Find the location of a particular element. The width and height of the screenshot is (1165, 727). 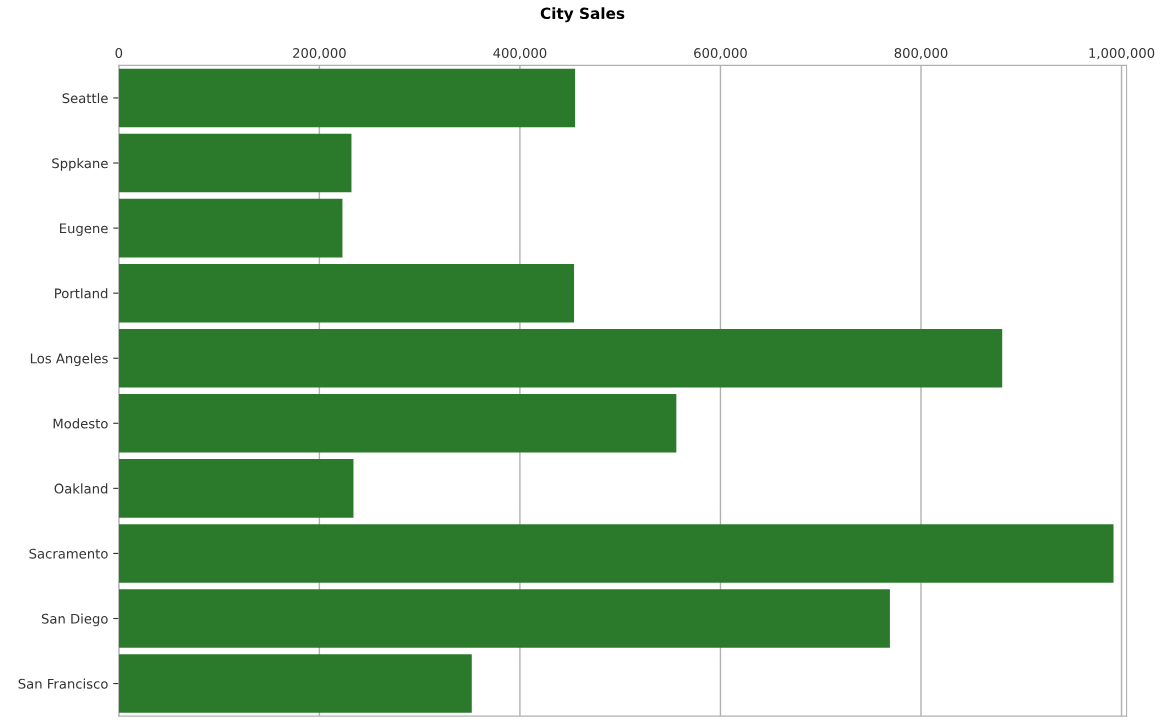

y-tick-label: Portland is located at coordinates (81, 293).